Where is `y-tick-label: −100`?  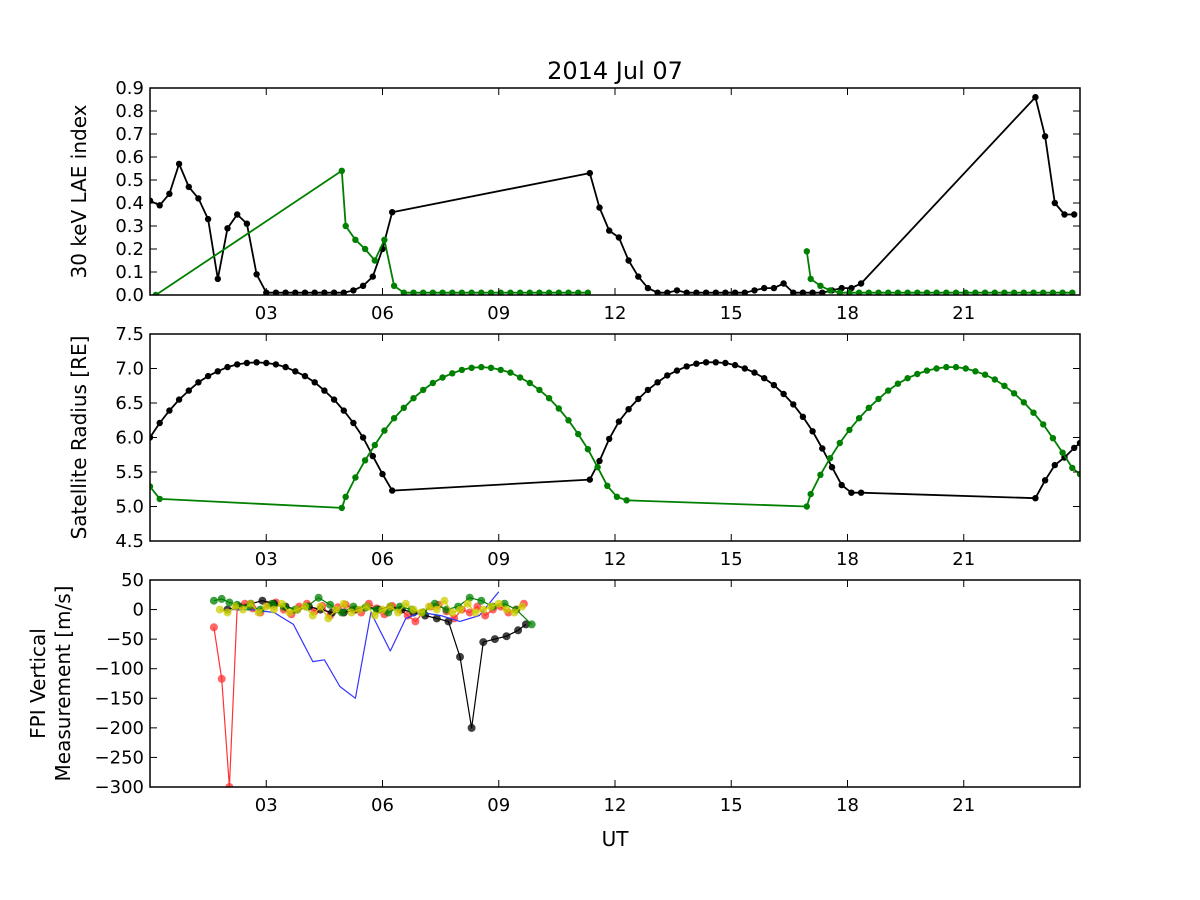 y-tick-label: −100 is located at coordinates (119, 669).